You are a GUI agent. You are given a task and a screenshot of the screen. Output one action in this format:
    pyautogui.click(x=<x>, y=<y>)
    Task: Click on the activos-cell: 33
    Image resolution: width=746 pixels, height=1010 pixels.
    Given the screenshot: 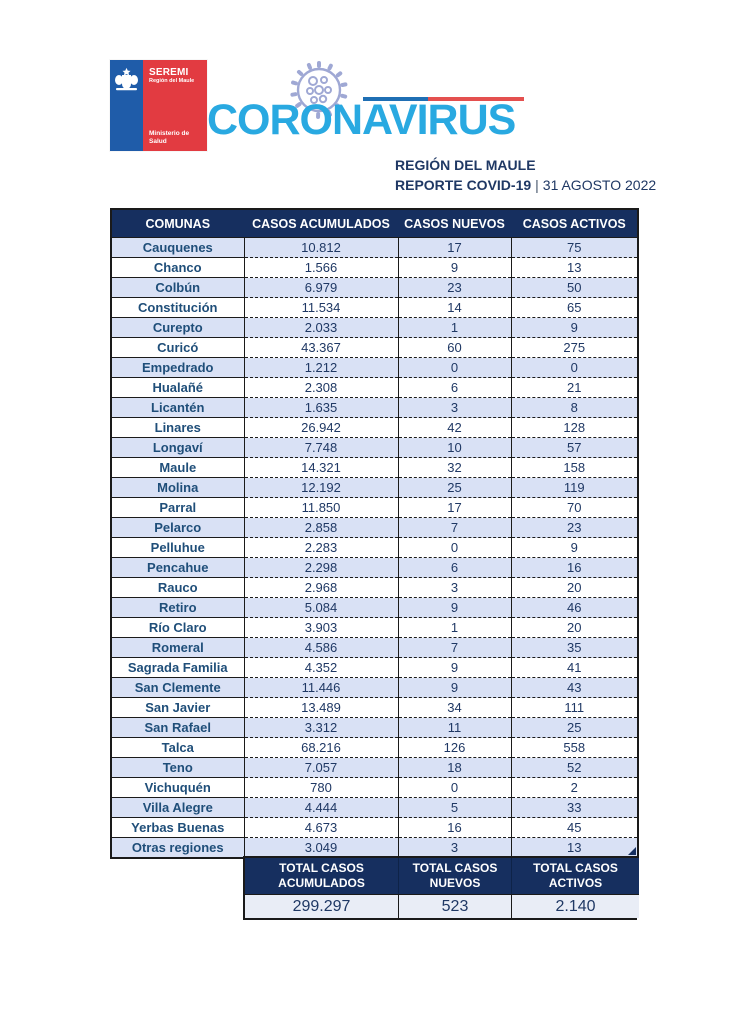 What is the action you would take?
    pyautogui.click(x=574, y=807)
    